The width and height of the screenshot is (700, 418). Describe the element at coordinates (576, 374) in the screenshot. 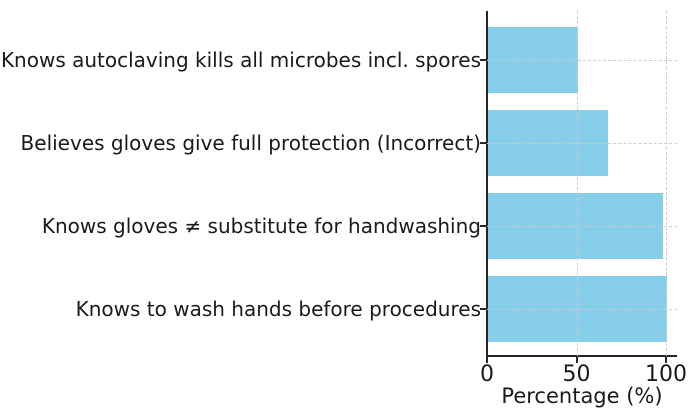

I see `x-tick-label: 50` at that location.